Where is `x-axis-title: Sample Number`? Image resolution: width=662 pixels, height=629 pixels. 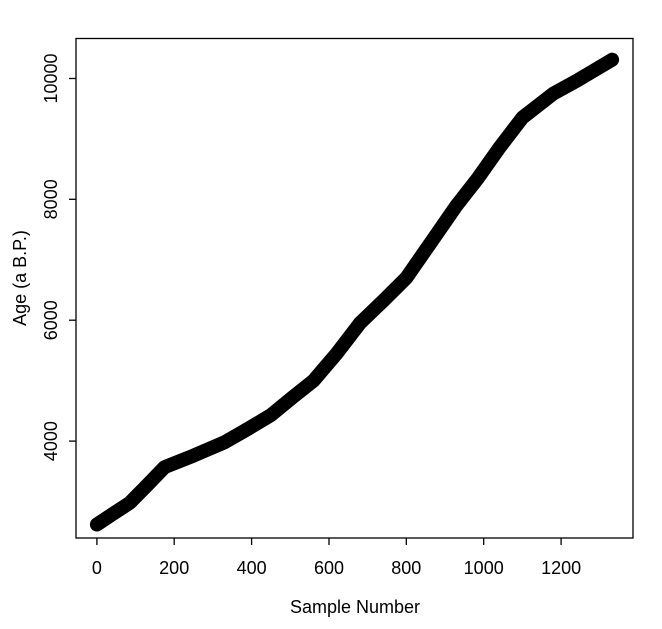
x-axis-title: Sample Number is located at coordinates (355, 607).